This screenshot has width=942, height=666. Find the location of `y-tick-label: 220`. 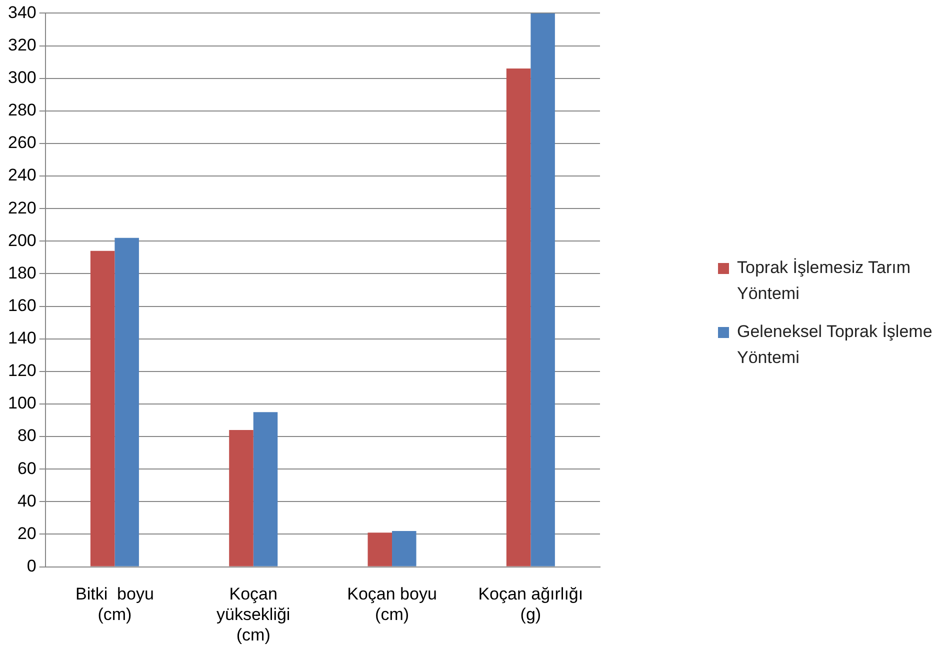

y-tick-label: 220 is located at coordinates (22, 208).